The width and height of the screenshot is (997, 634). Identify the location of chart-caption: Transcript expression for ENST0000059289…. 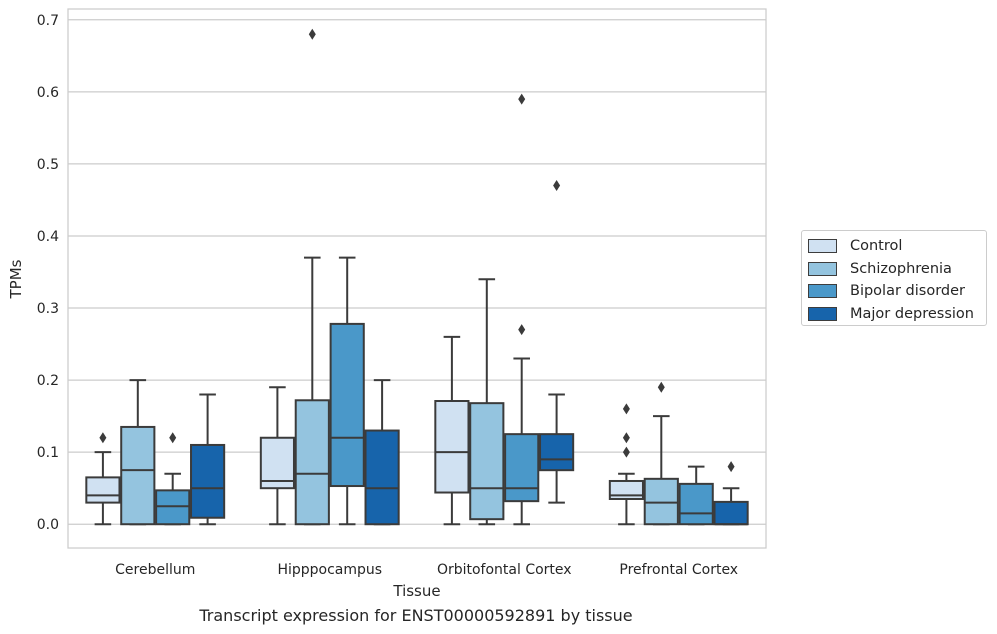
(416, 615).